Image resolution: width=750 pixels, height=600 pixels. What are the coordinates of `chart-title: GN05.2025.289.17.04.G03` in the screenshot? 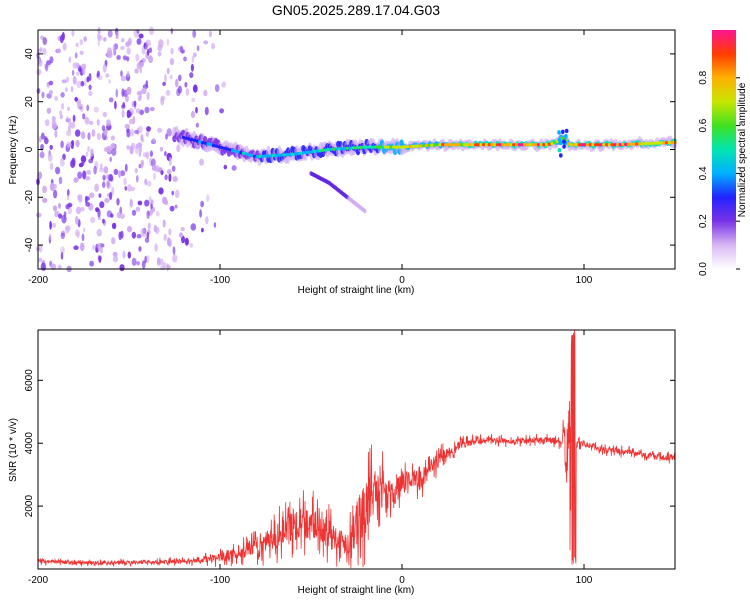 It's located at (356, 10).